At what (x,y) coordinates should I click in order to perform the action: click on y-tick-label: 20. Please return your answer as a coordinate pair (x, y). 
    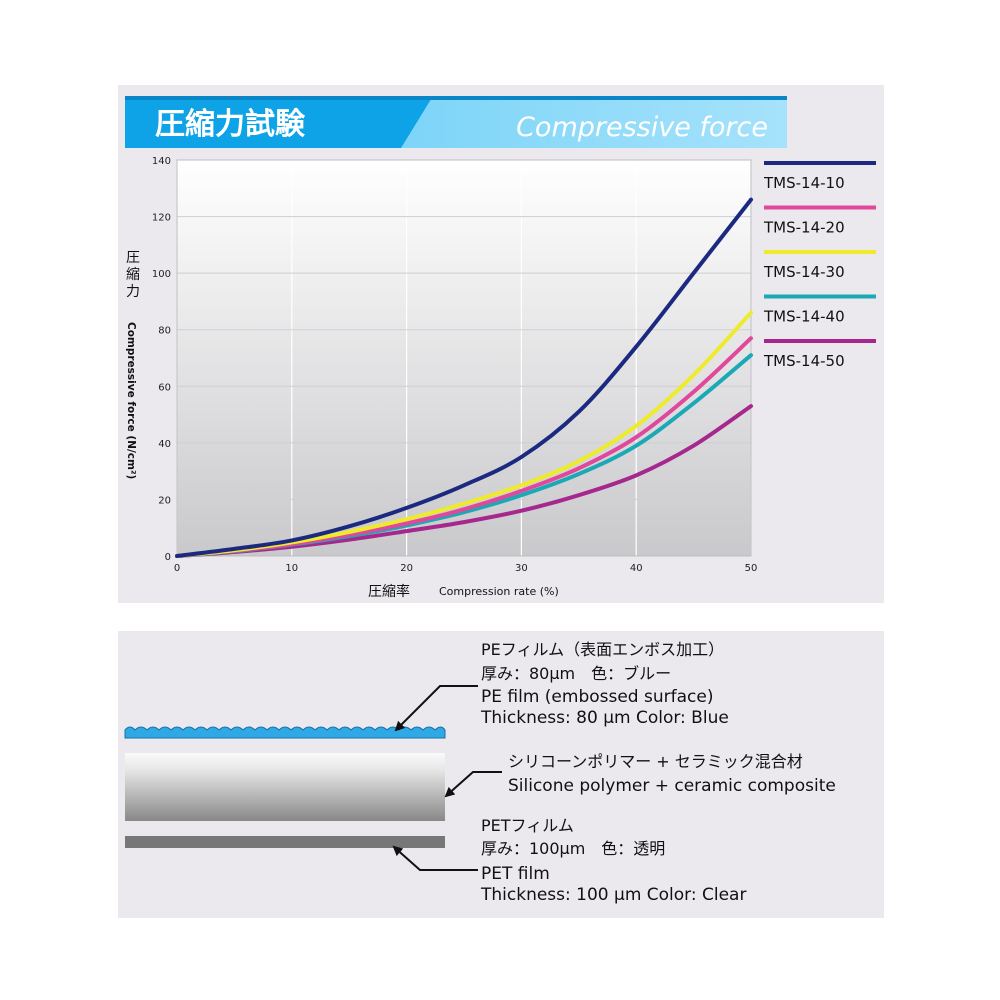
    Looking at the image, I should click on (164, 500).